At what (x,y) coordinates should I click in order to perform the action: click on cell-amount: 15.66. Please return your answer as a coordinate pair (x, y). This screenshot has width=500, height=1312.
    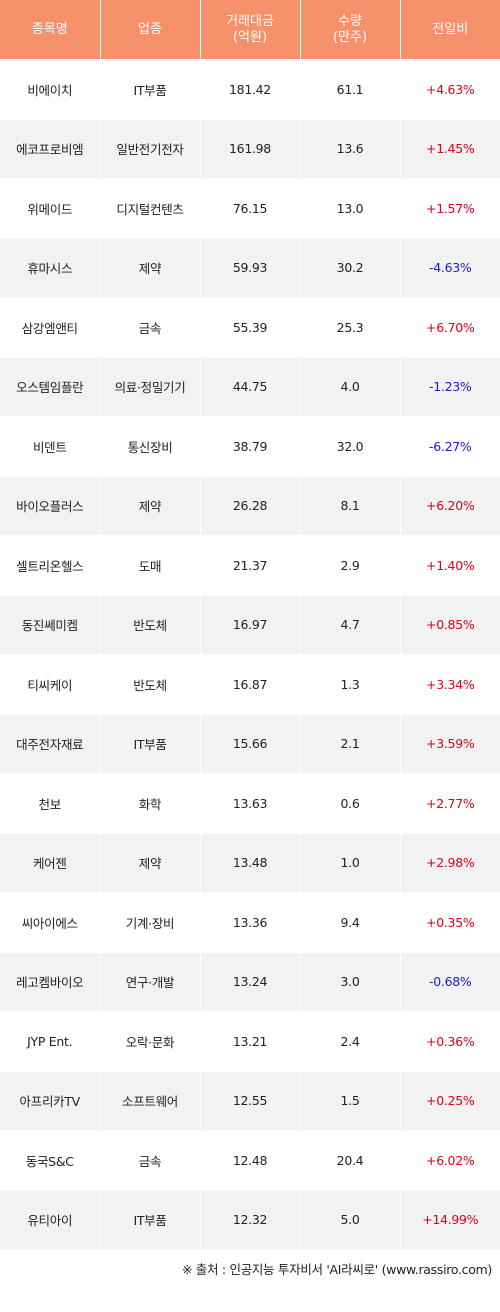
    Looking at the image, I should click on (250, 744).